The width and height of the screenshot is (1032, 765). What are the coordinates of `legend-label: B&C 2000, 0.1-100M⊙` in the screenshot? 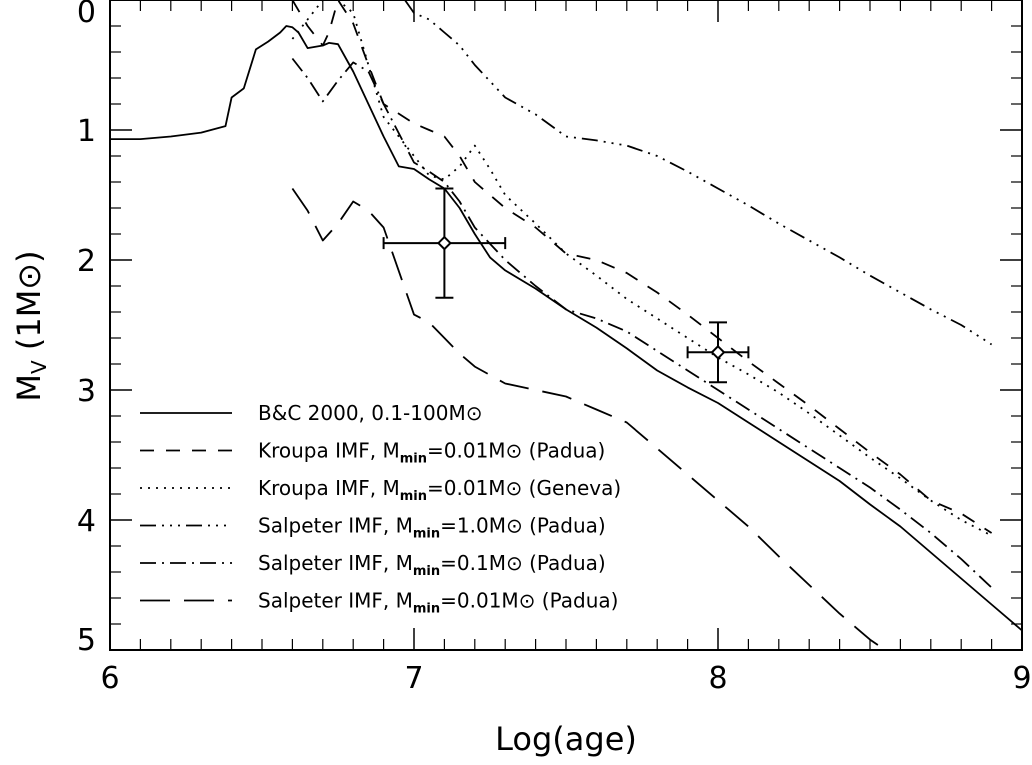 It's located at (370, 413).